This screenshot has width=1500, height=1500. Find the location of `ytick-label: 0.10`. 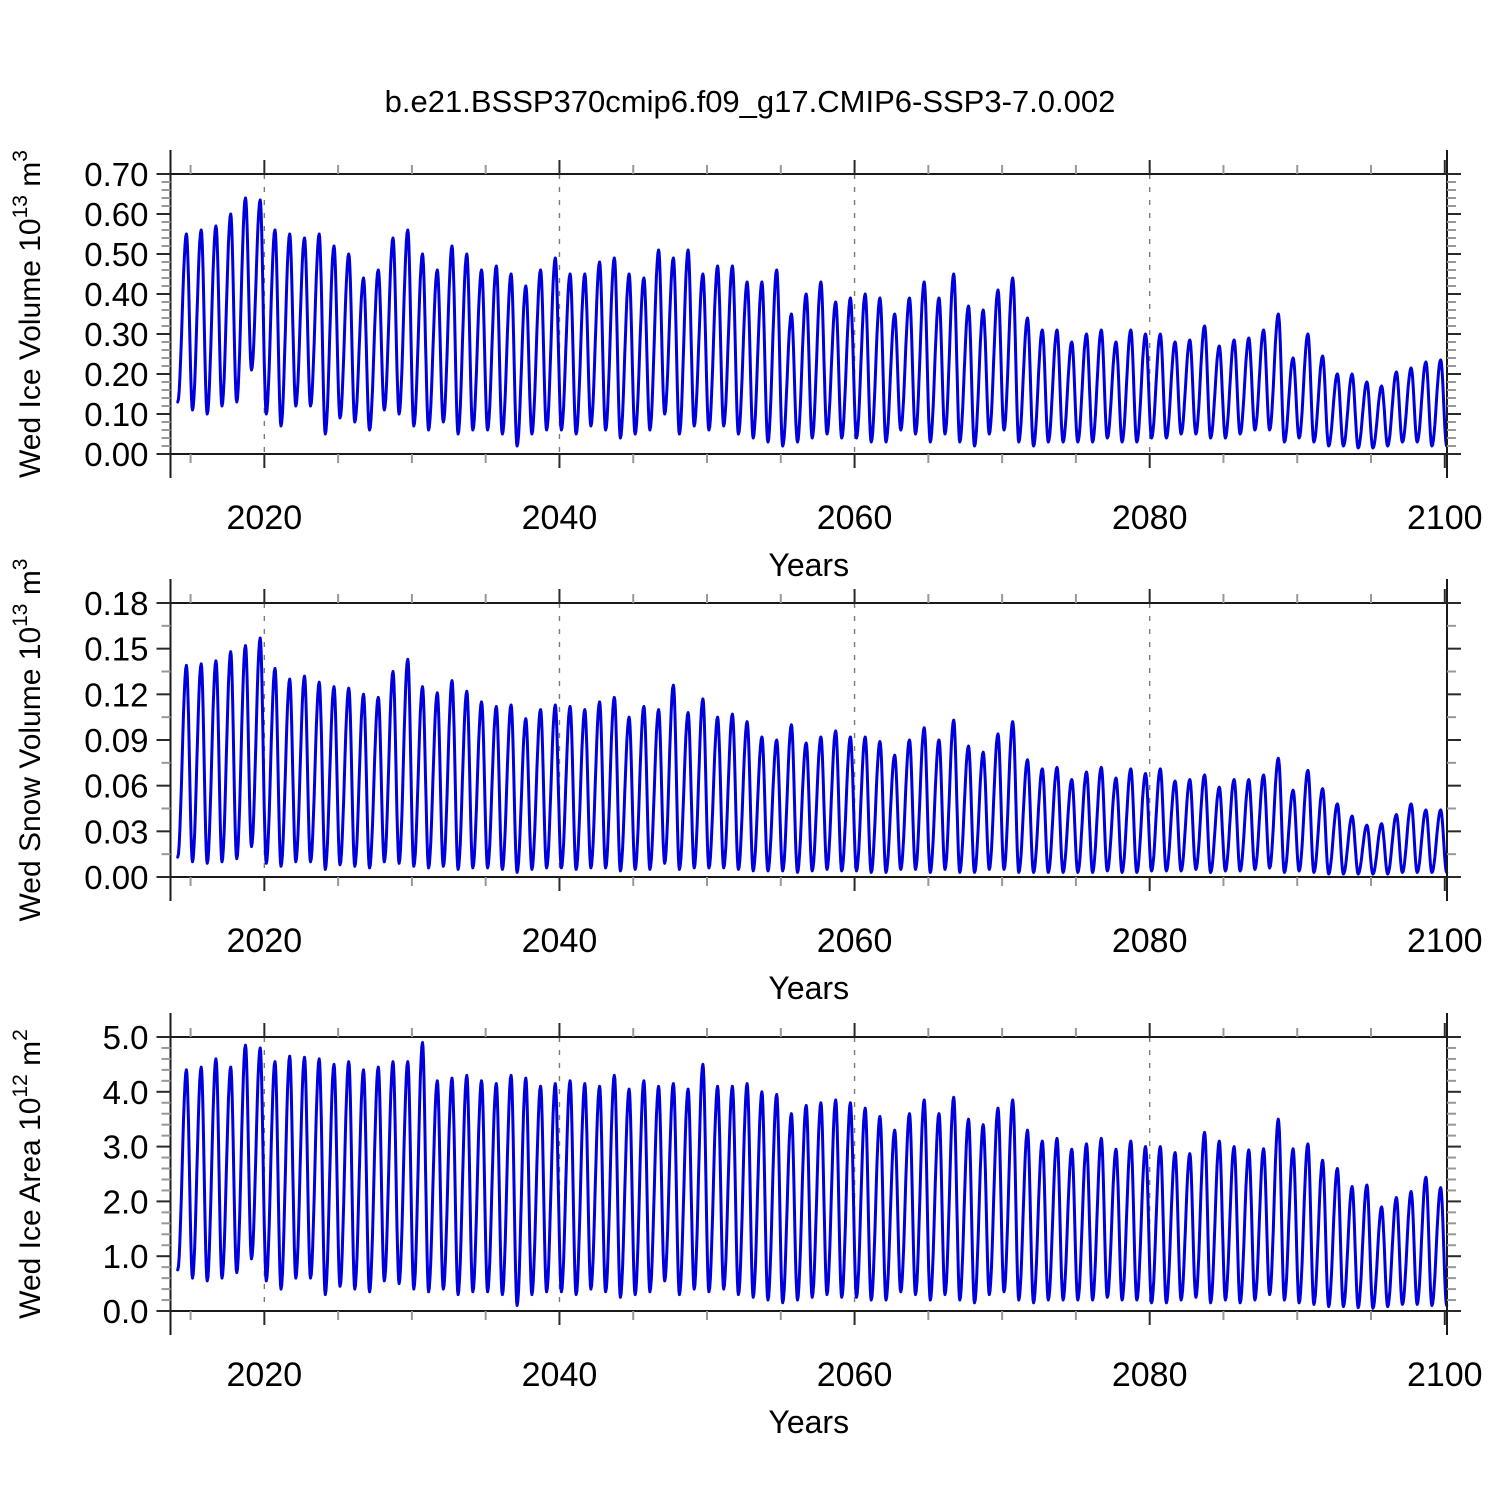

ytick-label: 0.10 is located at coordinates (116, 414).